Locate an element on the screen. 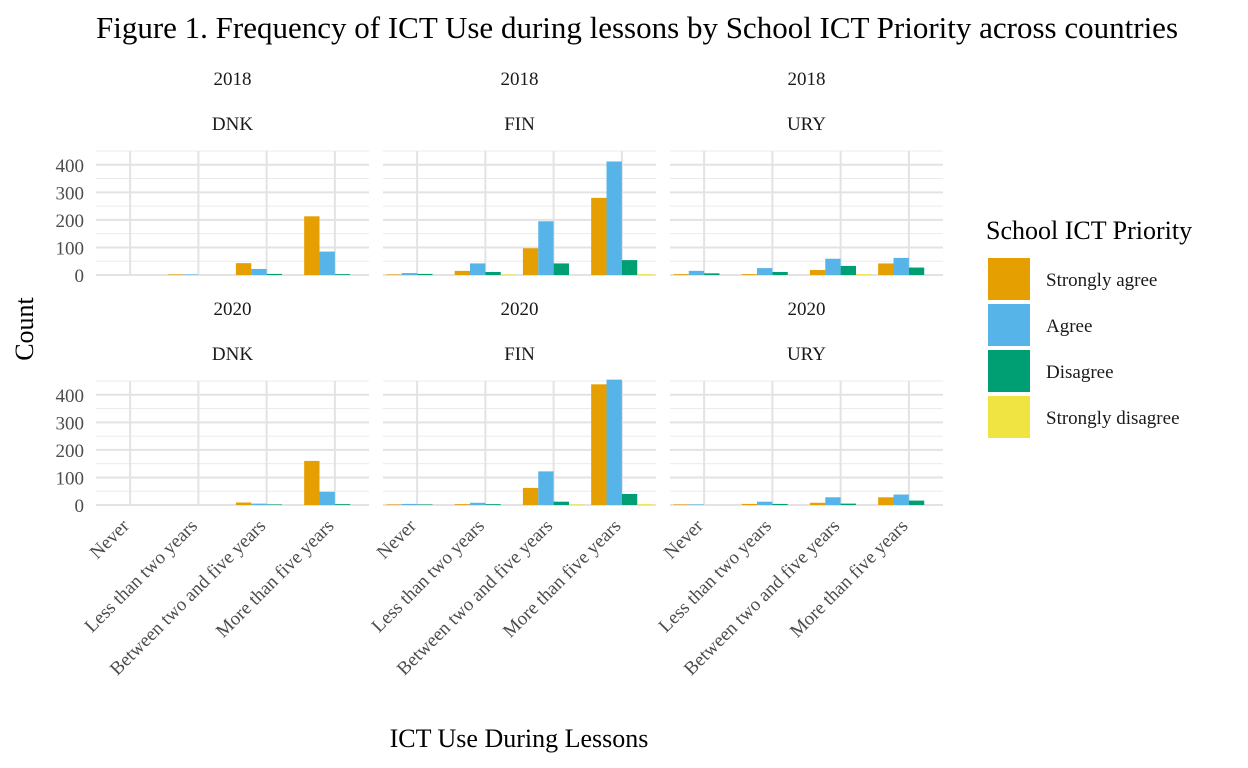  legend-item: Agree is located at coordinates (1040, 325).